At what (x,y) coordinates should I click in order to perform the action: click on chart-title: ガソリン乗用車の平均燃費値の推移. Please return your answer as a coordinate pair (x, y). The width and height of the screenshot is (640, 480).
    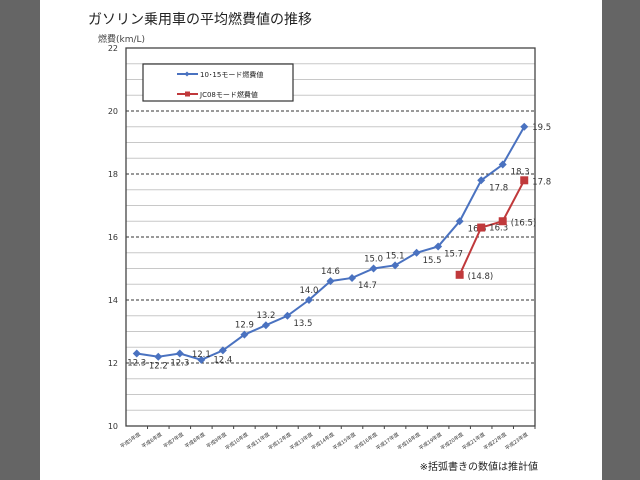
    Looking at the image, I should click on (200, 19).